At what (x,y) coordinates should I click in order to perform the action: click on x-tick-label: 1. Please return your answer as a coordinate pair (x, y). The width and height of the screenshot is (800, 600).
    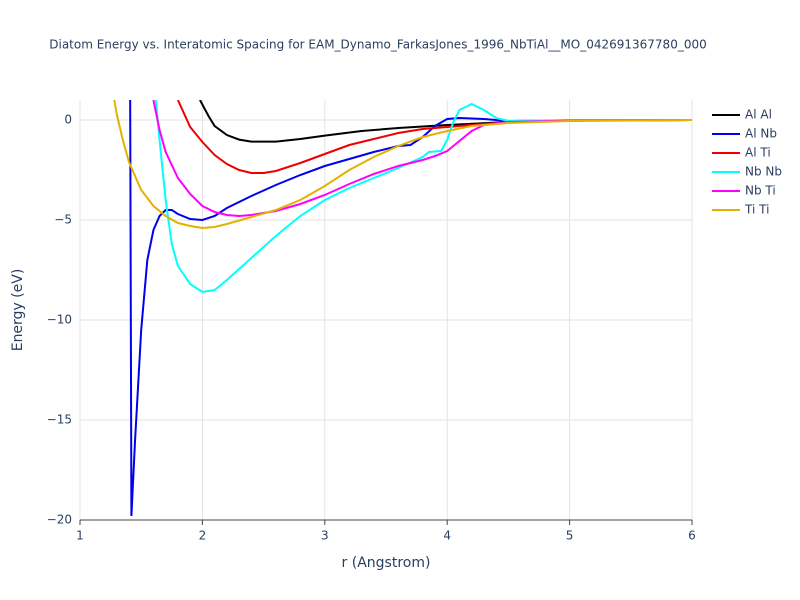
    Looking at the image, I should click on (80, 536).